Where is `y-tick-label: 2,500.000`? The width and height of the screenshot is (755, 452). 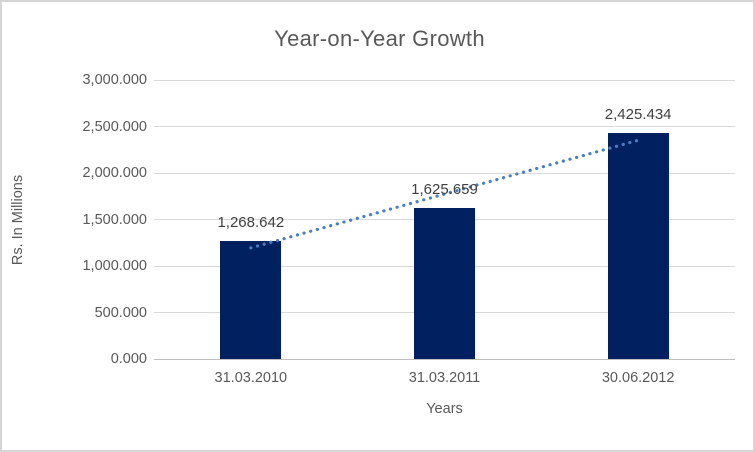 y-tick-label: 2,500.000 is located at coordinates (114, 126).